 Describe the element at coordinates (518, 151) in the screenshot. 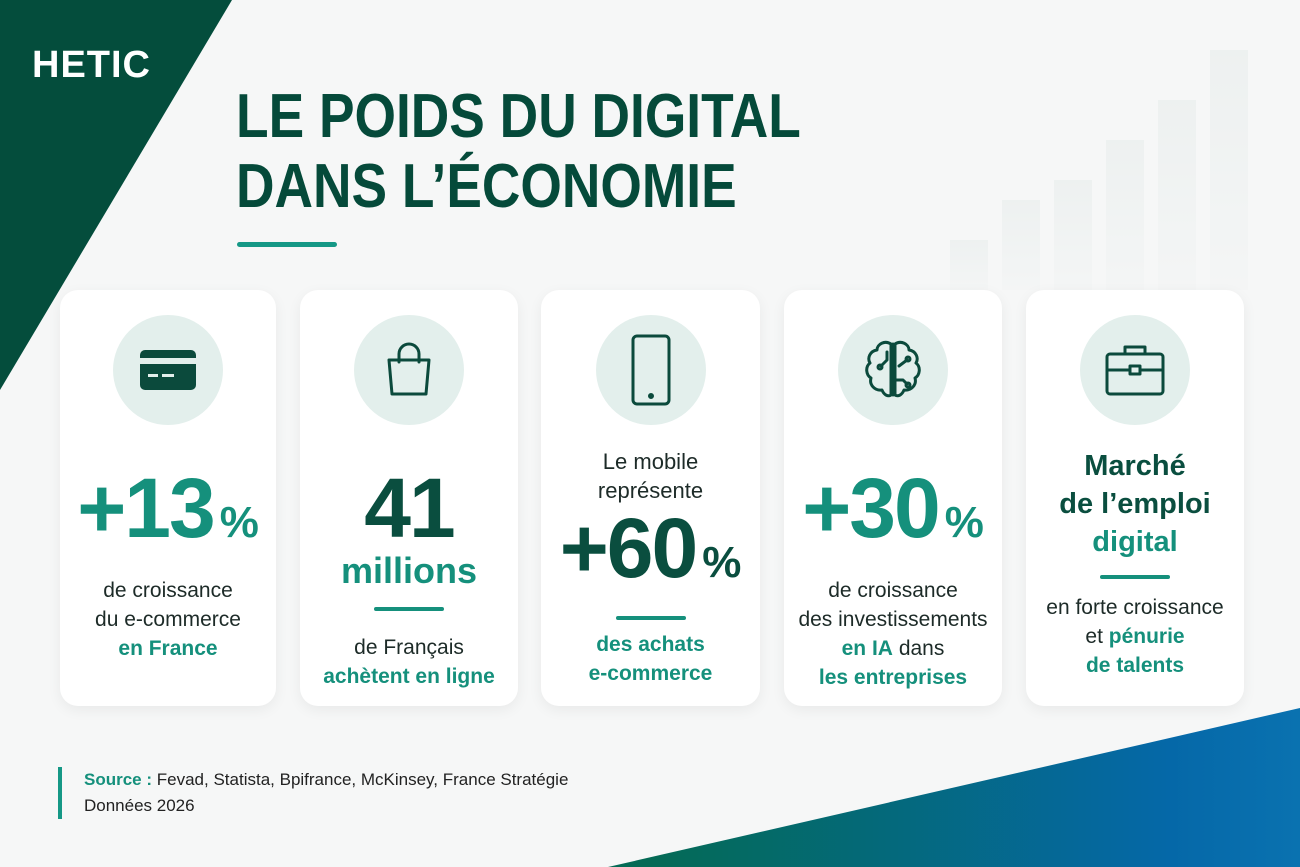

I see `page-title: LE POIDS DU DIGITAL DANS L’ÉCONOMIE` at that location.